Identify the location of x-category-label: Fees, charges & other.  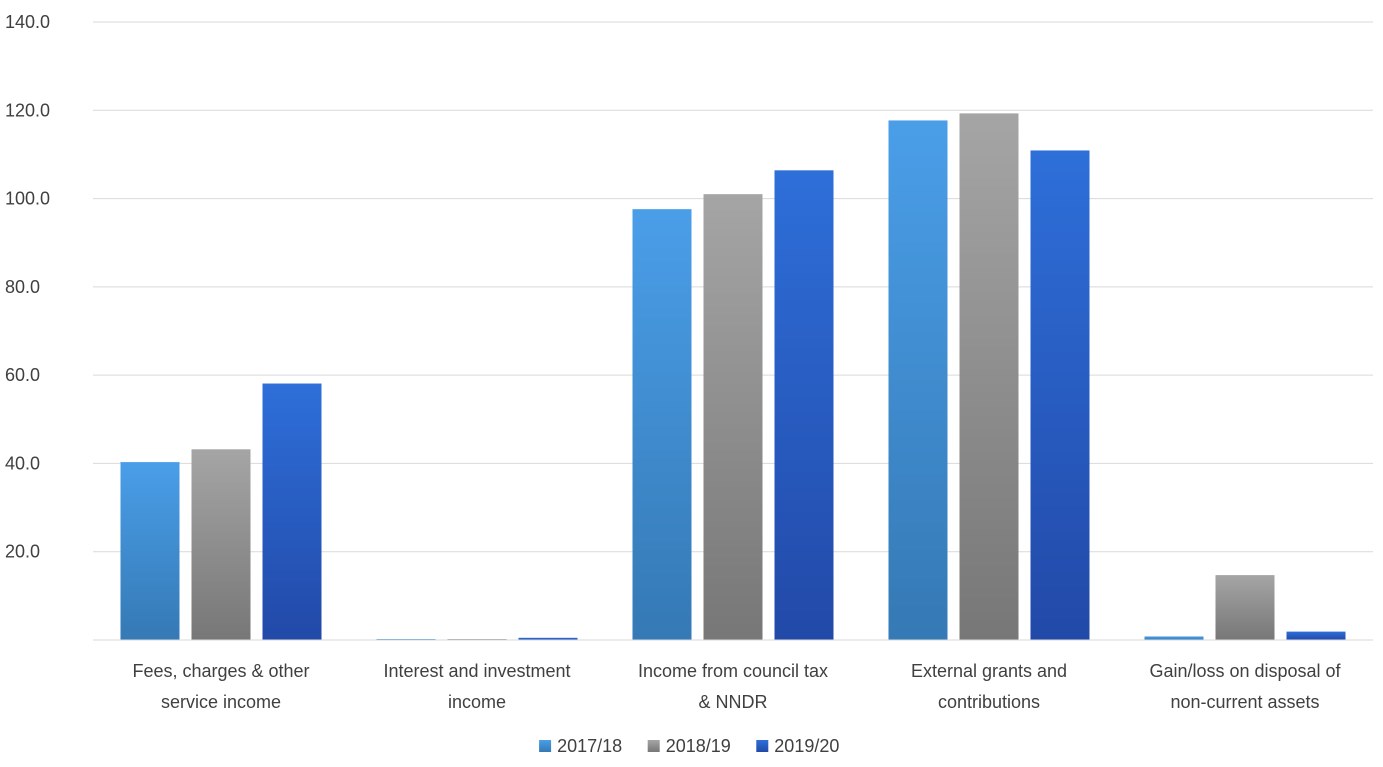
(220, 671).